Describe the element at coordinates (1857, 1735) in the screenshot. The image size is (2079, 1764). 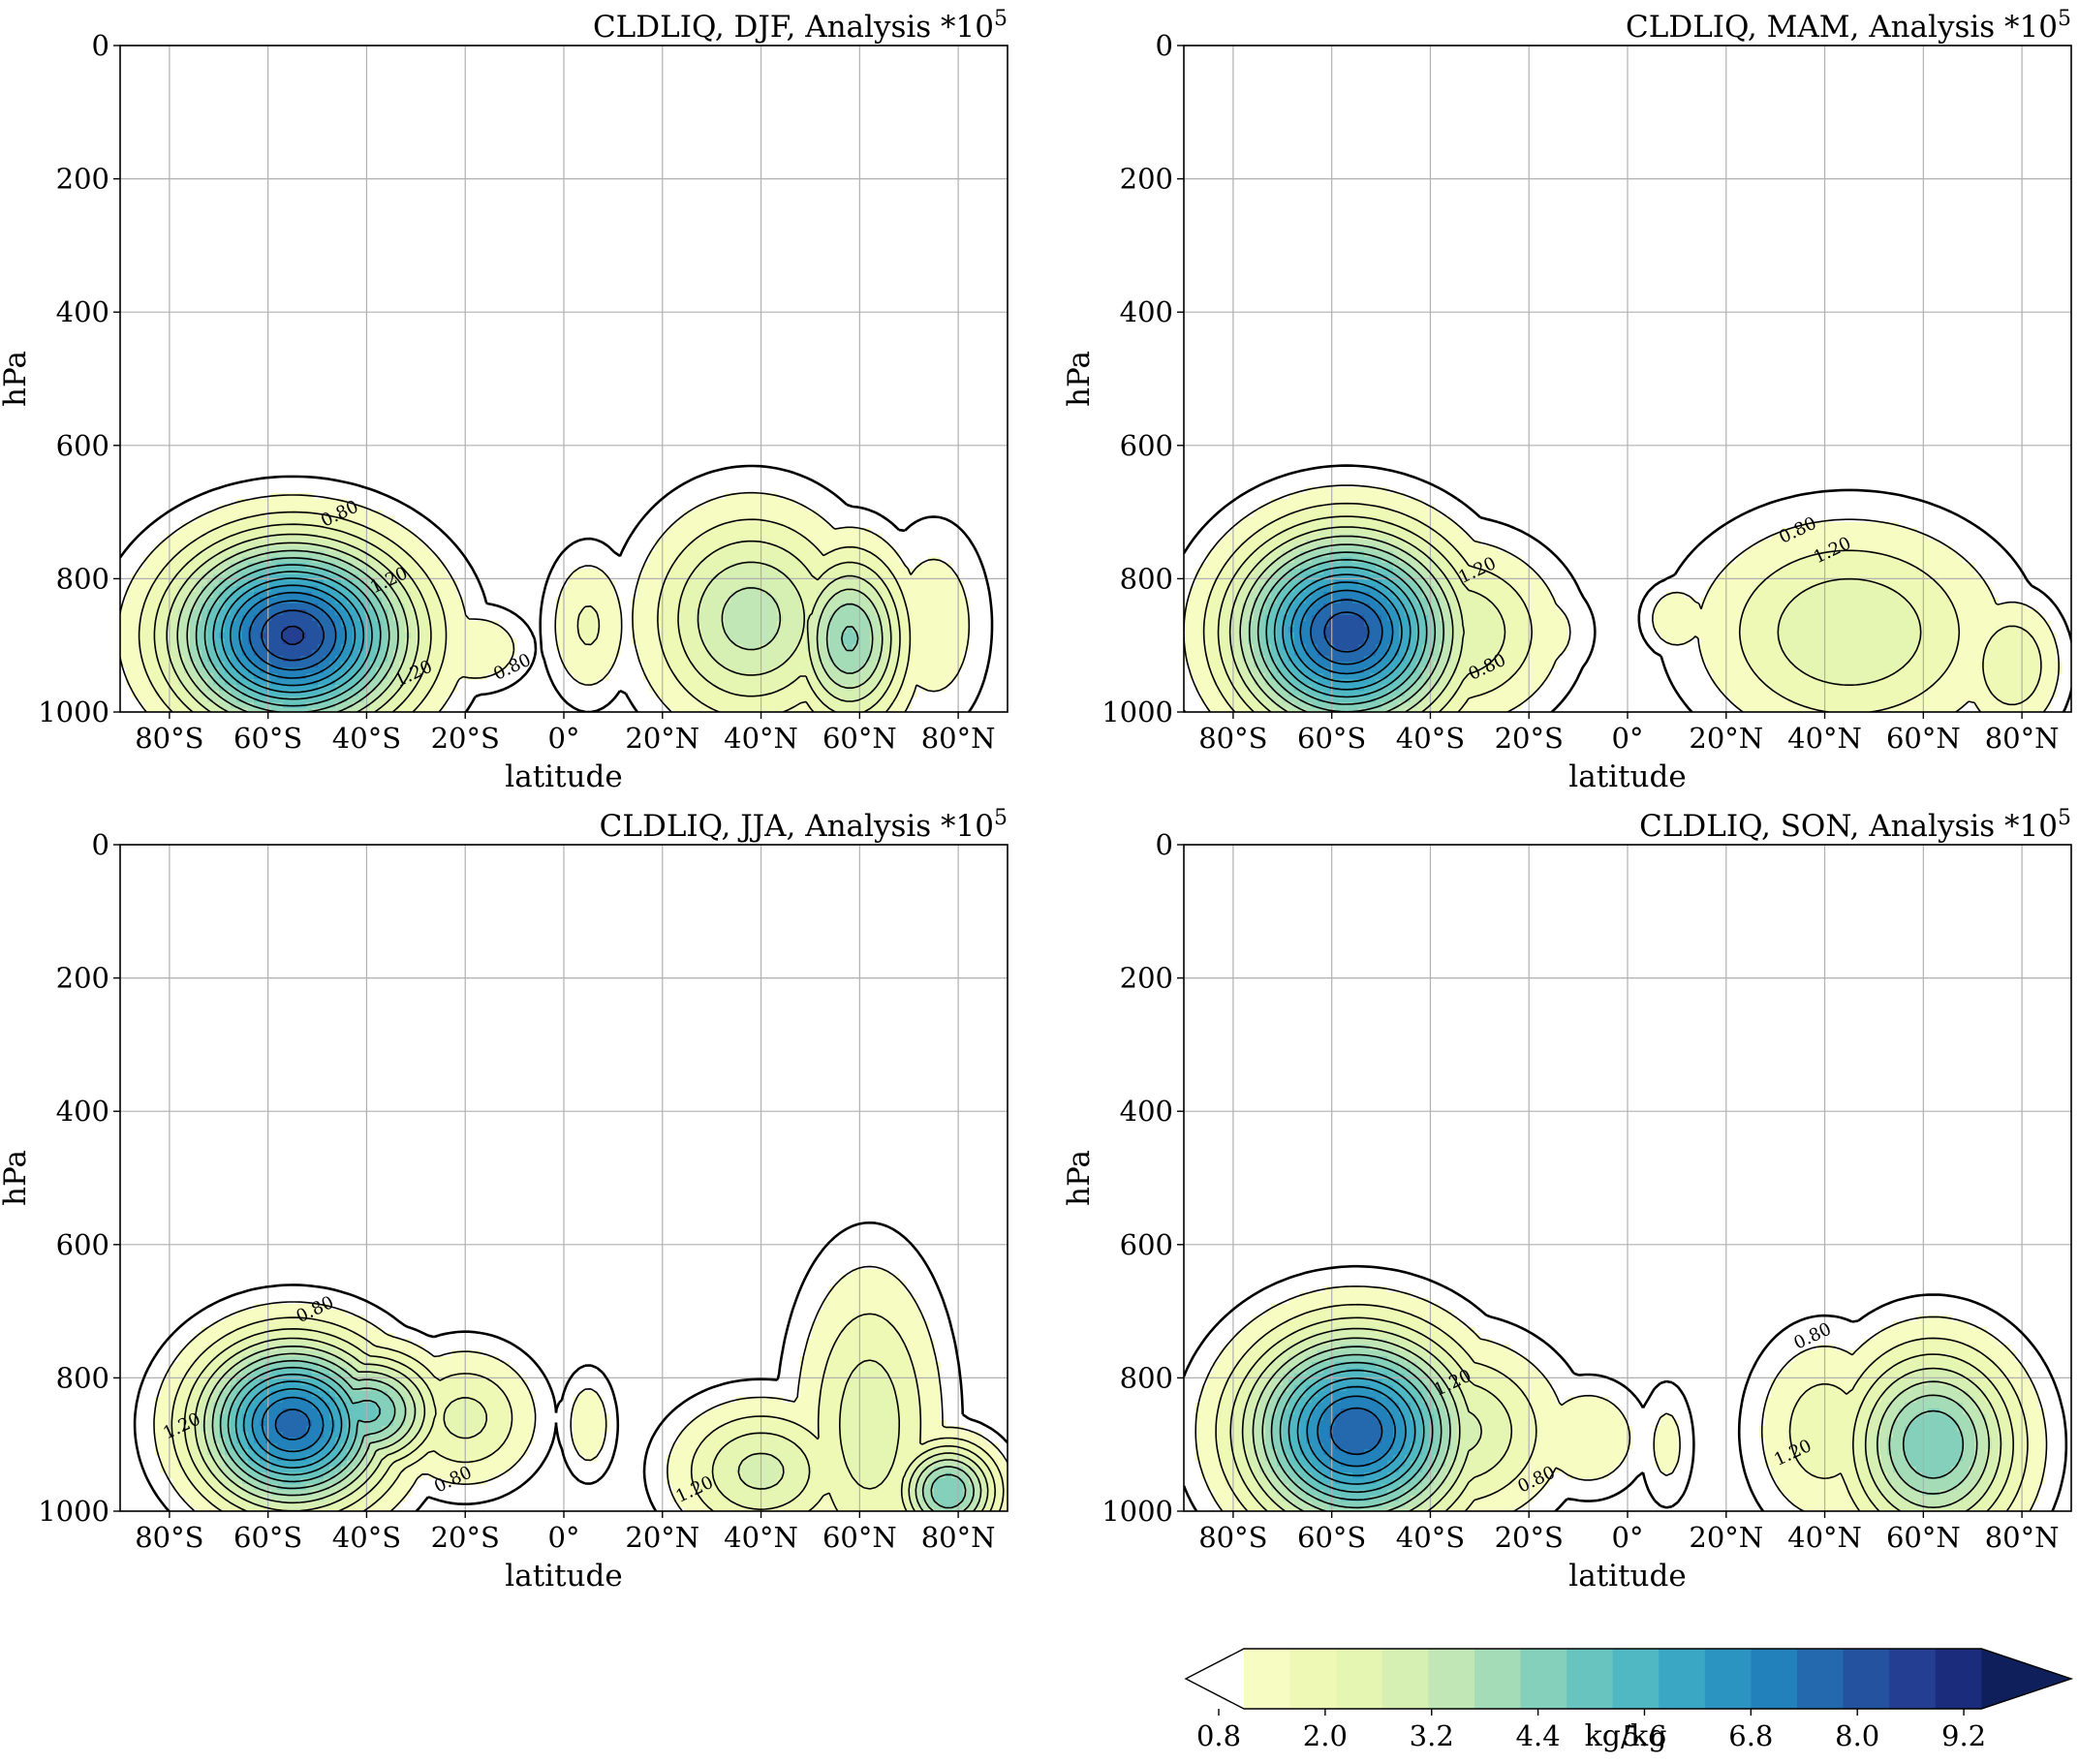
I see `colorbar-tick-label: 8.0` at that location.